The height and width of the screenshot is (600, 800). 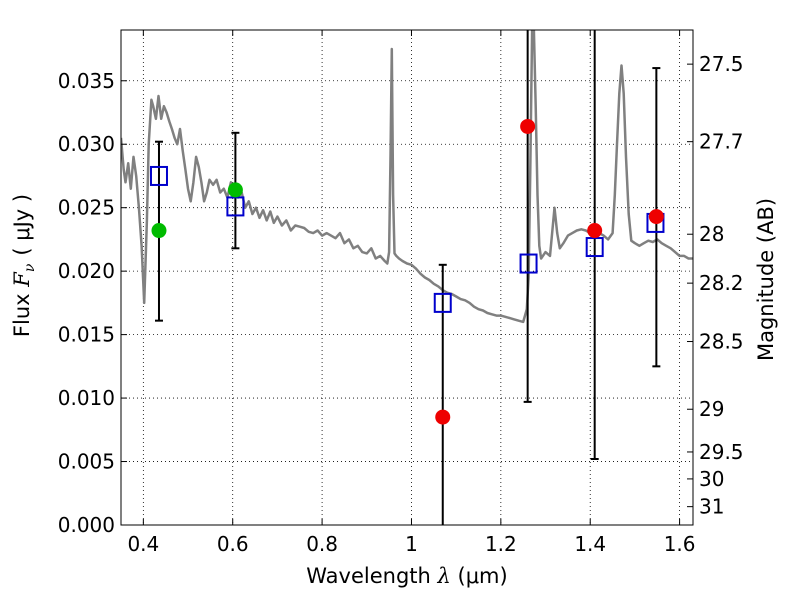 I want to click on y2-axis: 27.5 27.7 28 28.2 28.5 29 29.5 30 31, so click(x=715, y=285).